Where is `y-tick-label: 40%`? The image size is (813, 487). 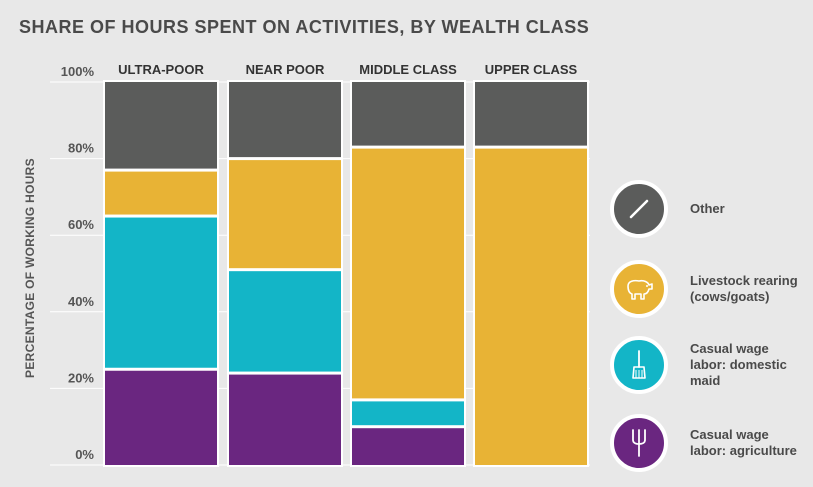
y-tick-label: 40% is located at coordinates (81, 301).